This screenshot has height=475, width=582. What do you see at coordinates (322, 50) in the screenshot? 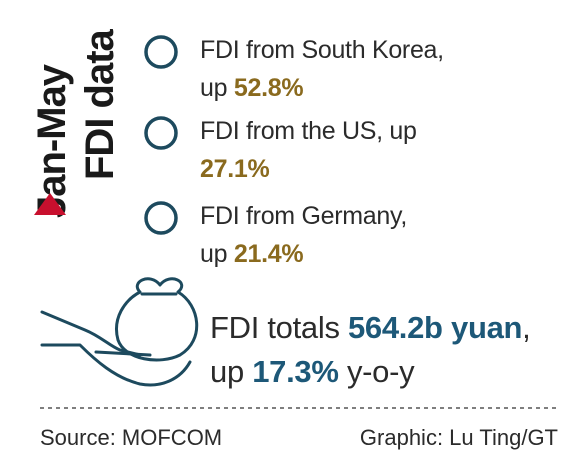
I see `item-text: FDI from South Korea,` at bounding box center [322, 50].